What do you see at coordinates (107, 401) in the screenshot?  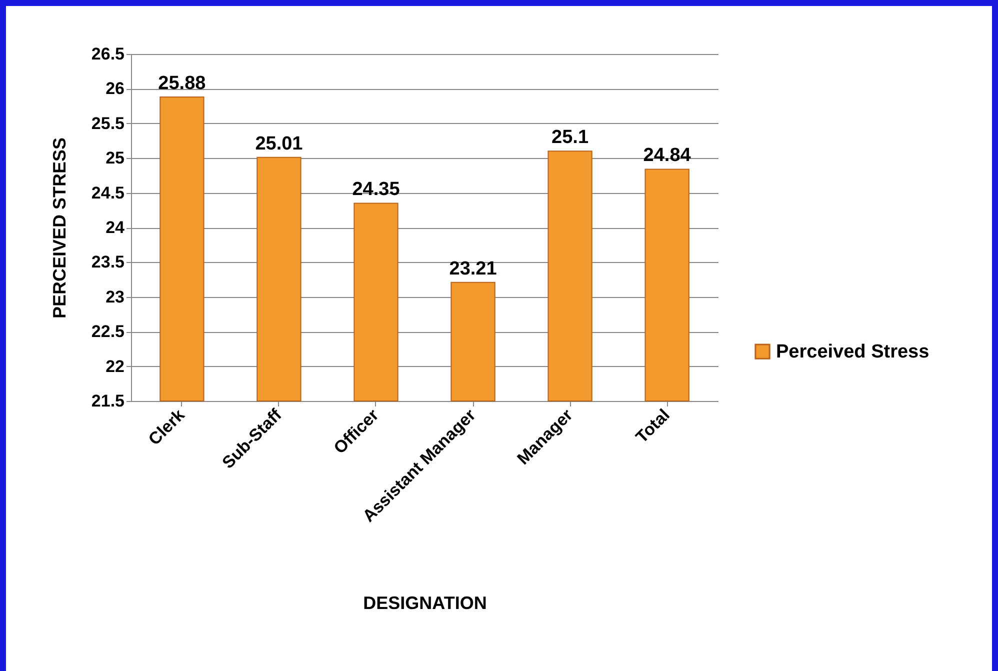 I see `y-tick-label: 21.5` at bounding box center [107, 401].